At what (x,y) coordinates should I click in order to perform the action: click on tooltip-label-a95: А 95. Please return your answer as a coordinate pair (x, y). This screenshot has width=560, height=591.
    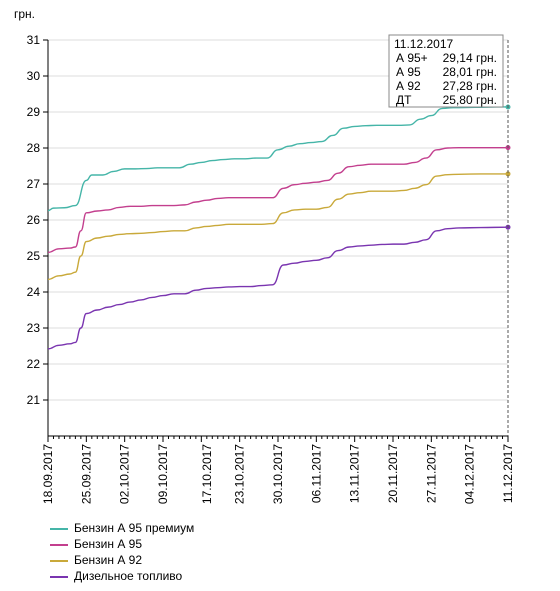
    Looking at the image, I should click on (408, 72).